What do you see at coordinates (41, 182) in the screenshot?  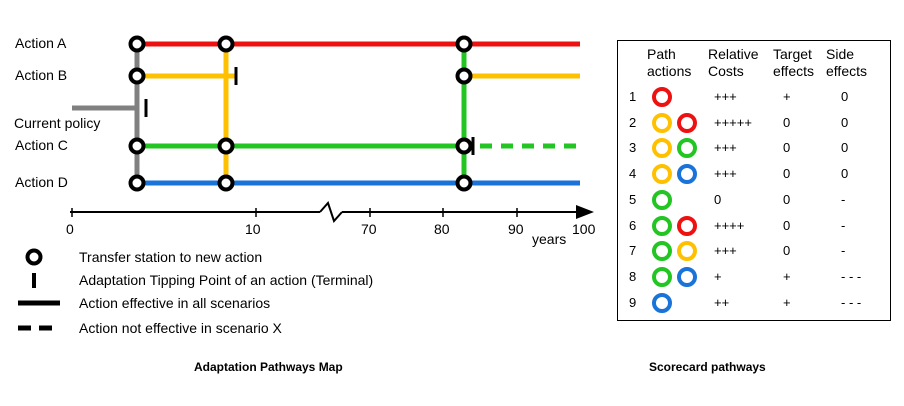 I see `action-d-label: Action D` at bounding box center [41, 182].